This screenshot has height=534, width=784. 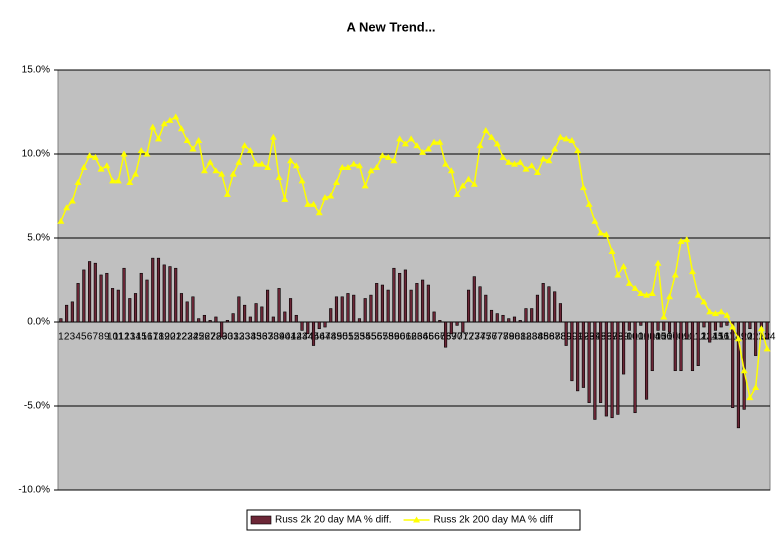 What do you see at coordinates (354, 337) in the screenshot?
I see `x-tick-label: 52` at bounding box center [354, 337].